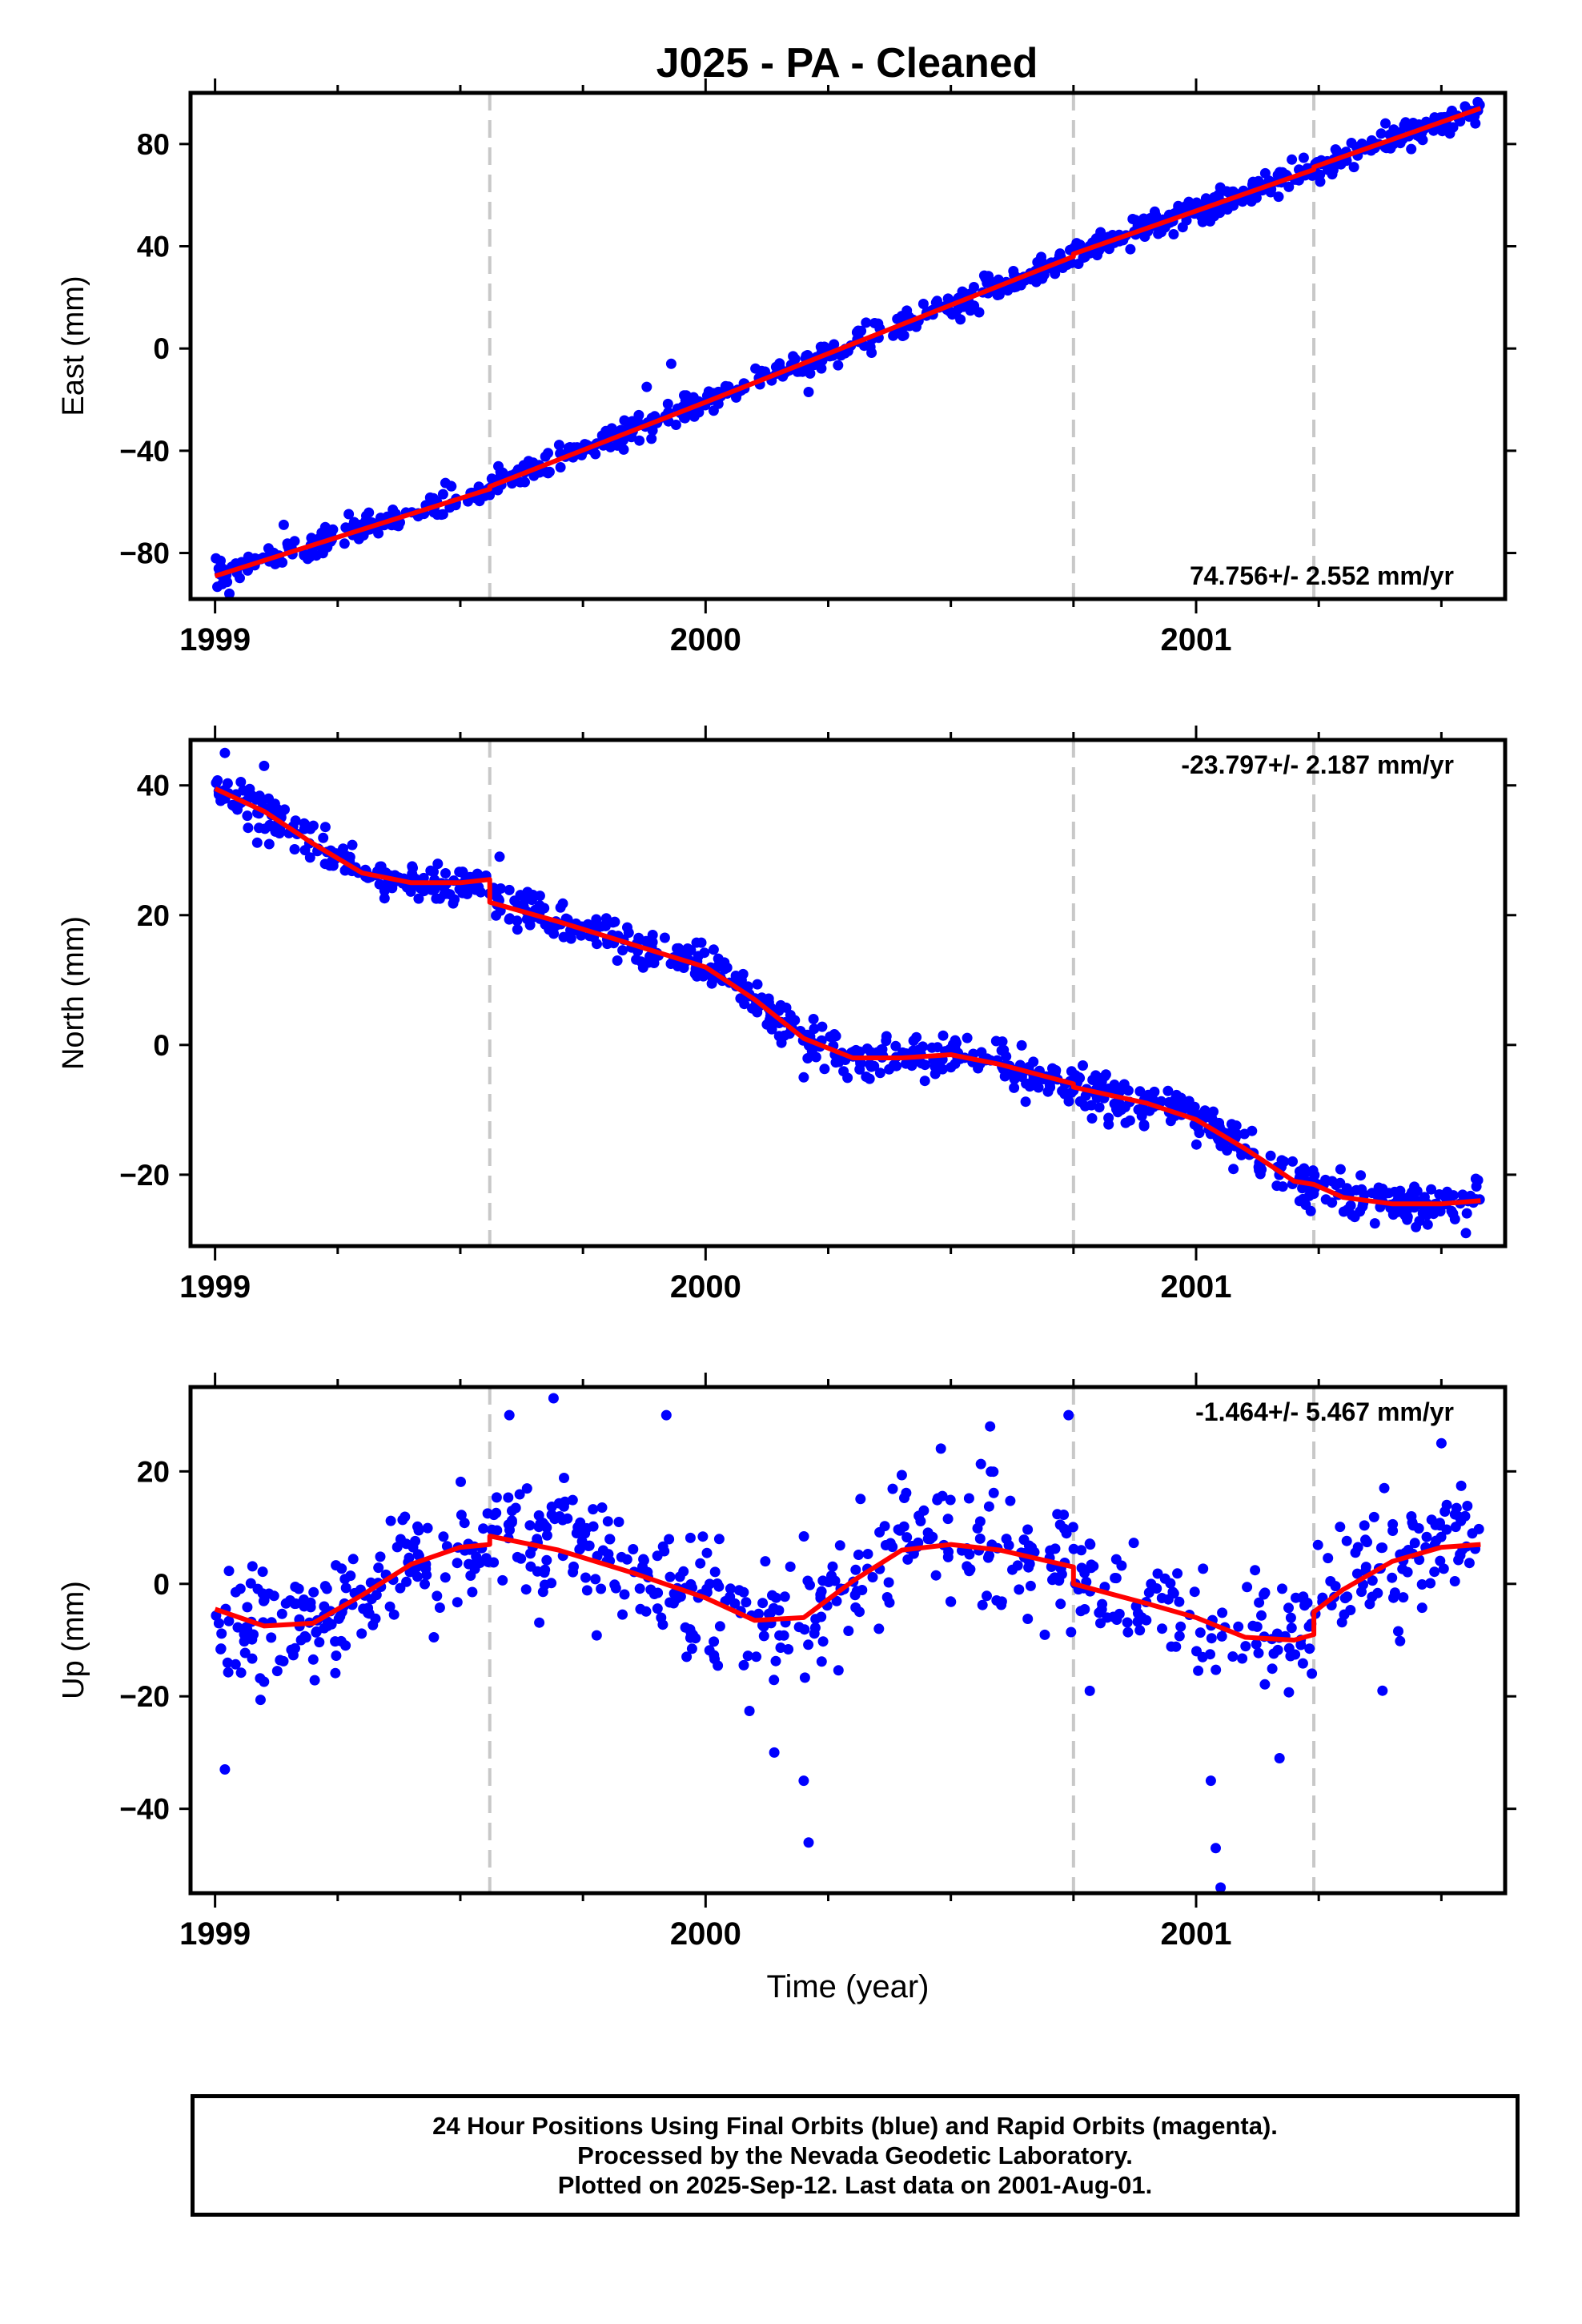  I want to click on y-axis-label: Up (mm), so click(74, 1640).